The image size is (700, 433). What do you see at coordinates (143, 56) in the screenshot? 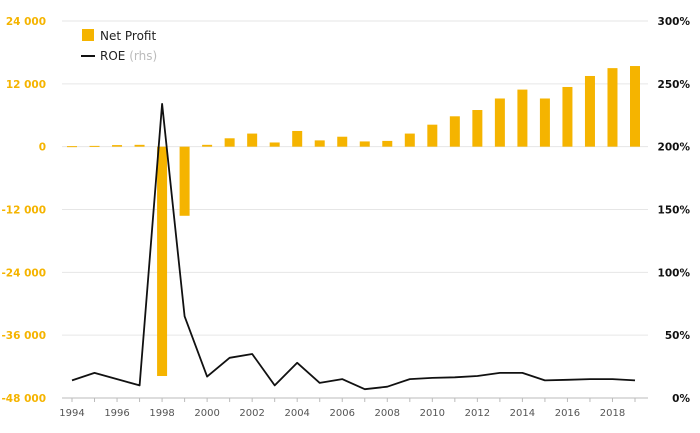
I see `legend-roe-suffix: (rhs)` at bounding box center [143, 56].